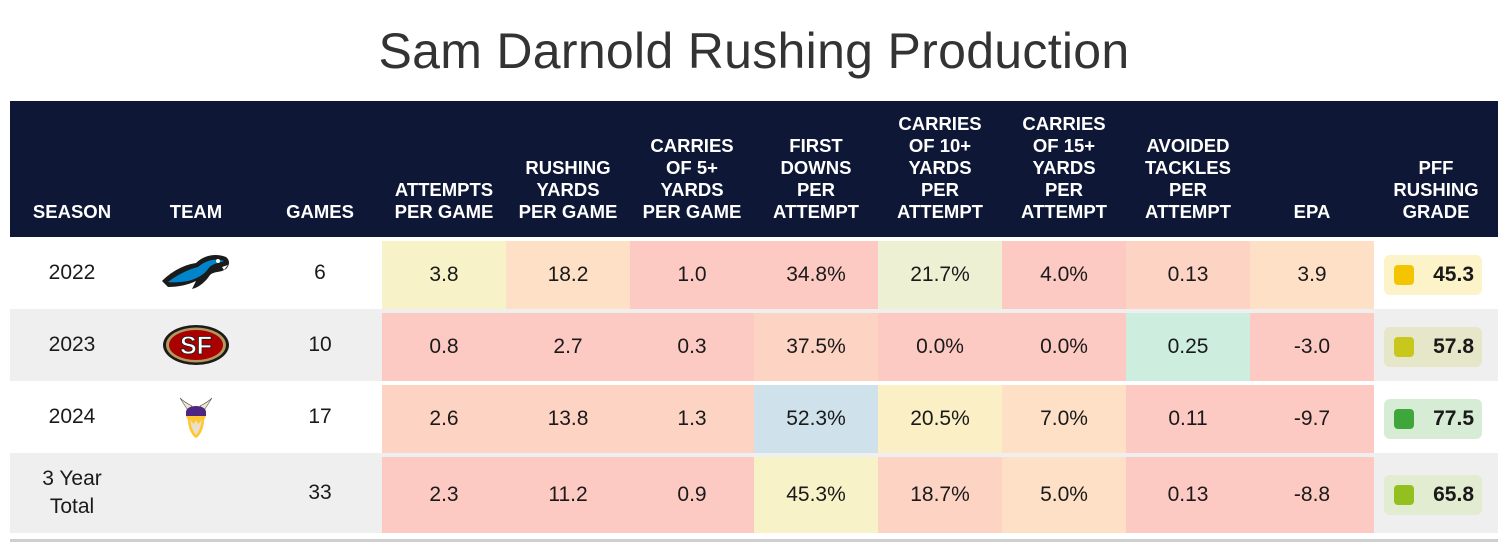  I want to click on value-cell: 52.3%, so click(816, 419).